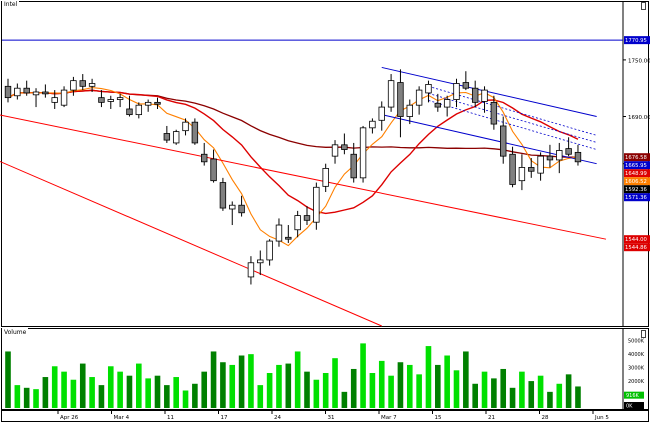  What do you see at coordinates (122, 418) in the screenshot?
I see `x-tick-label: Mar 4` at bounding box center [122, 418].